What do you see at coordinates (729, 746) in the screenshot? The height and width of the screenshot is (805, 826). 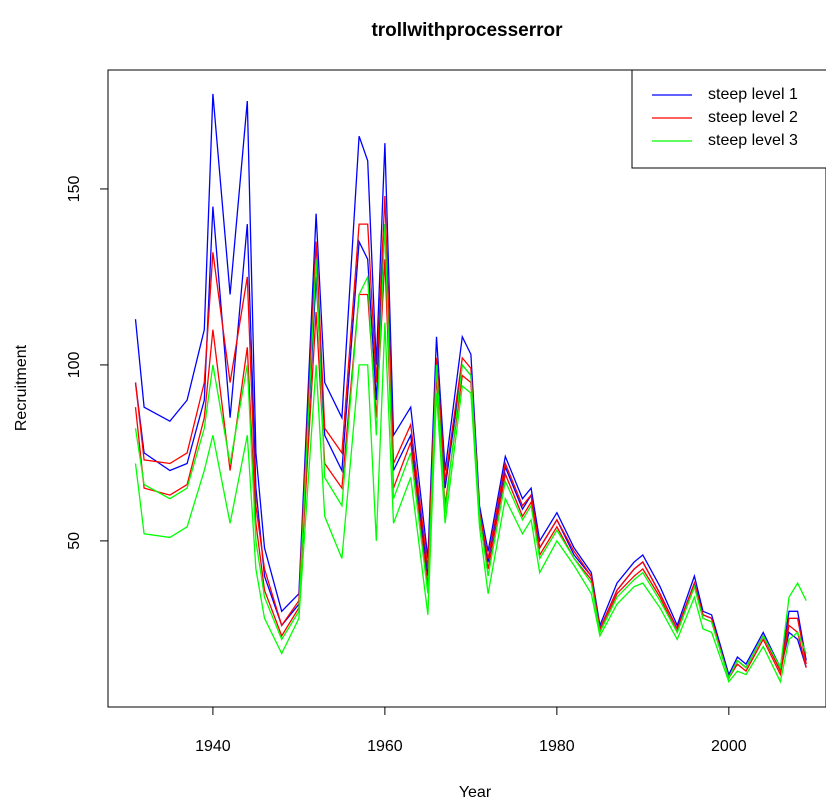 I see `x-tick-label: 2000` at bounding box center [729, 746].